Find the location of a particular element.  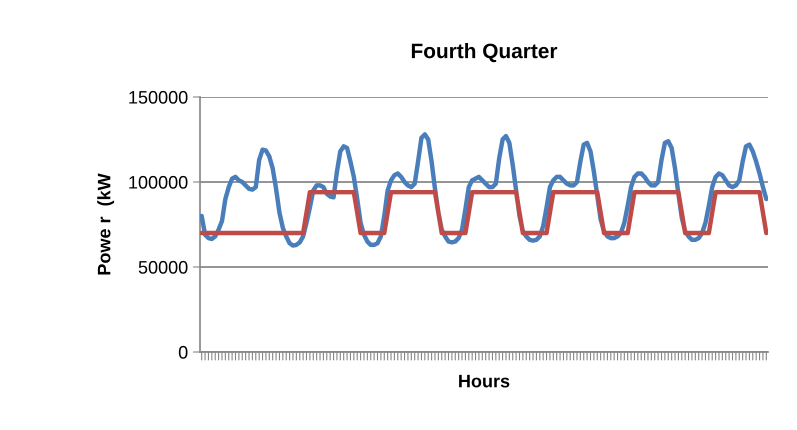

y-tick-label: 50000 is located at coordinates (163, 267).